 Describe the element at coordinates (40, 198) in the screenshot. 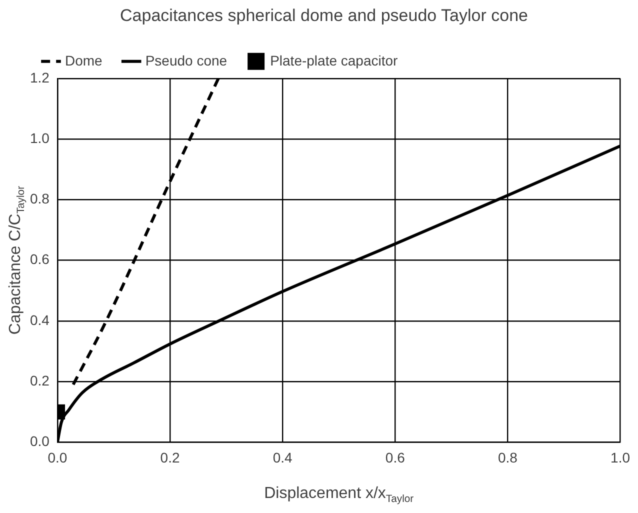

I see `y-tick-label: 0.8` at that location.